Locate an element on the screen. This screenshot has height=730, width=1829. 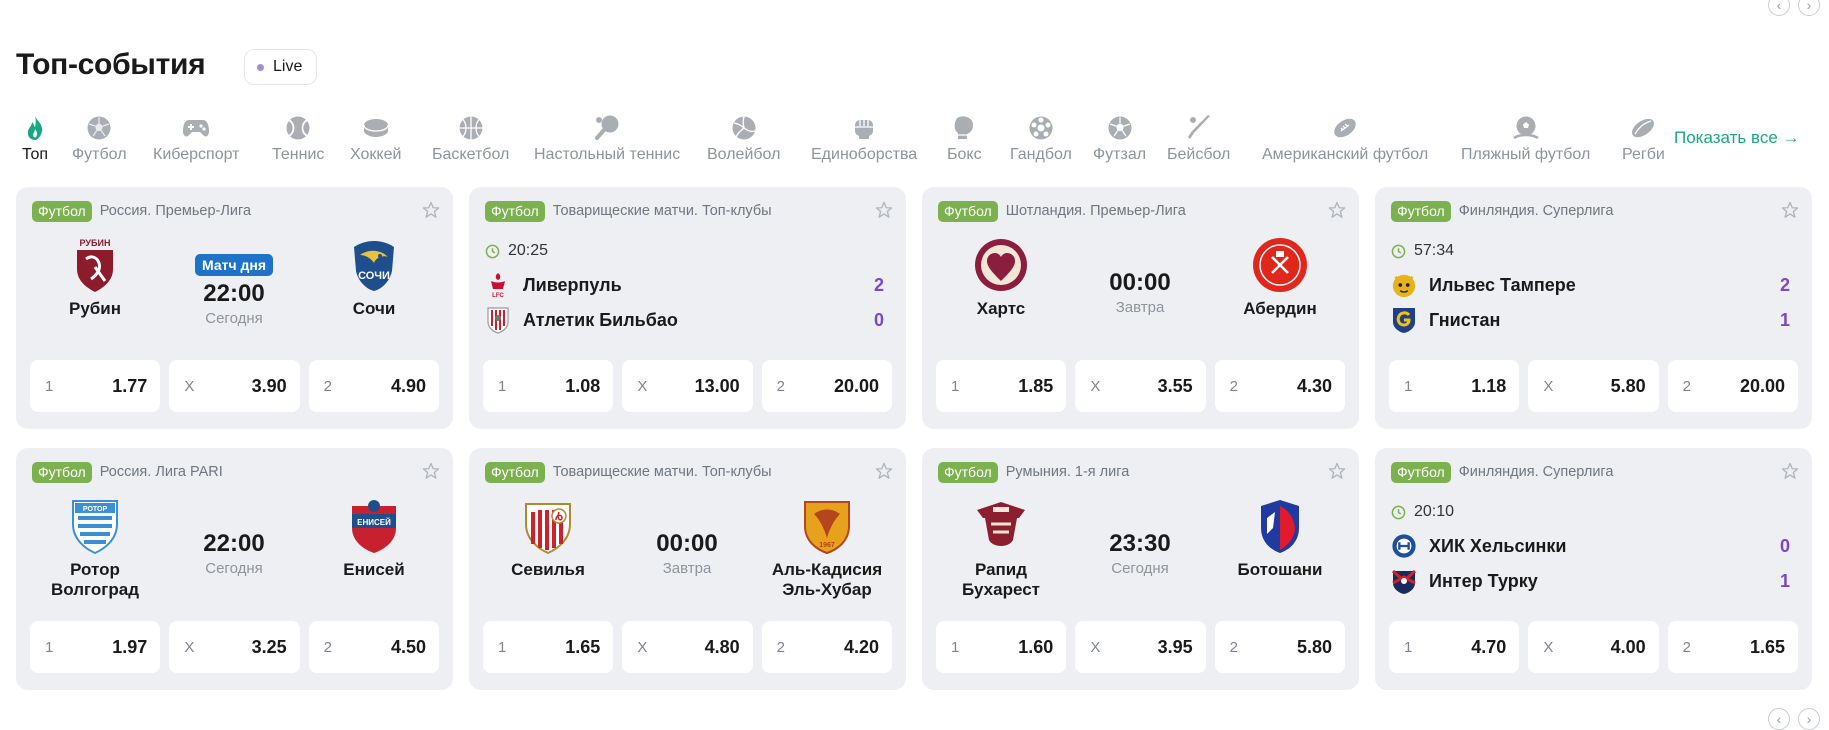
sport-tab-rugby: Регби is located at coordinates (1643, 139).